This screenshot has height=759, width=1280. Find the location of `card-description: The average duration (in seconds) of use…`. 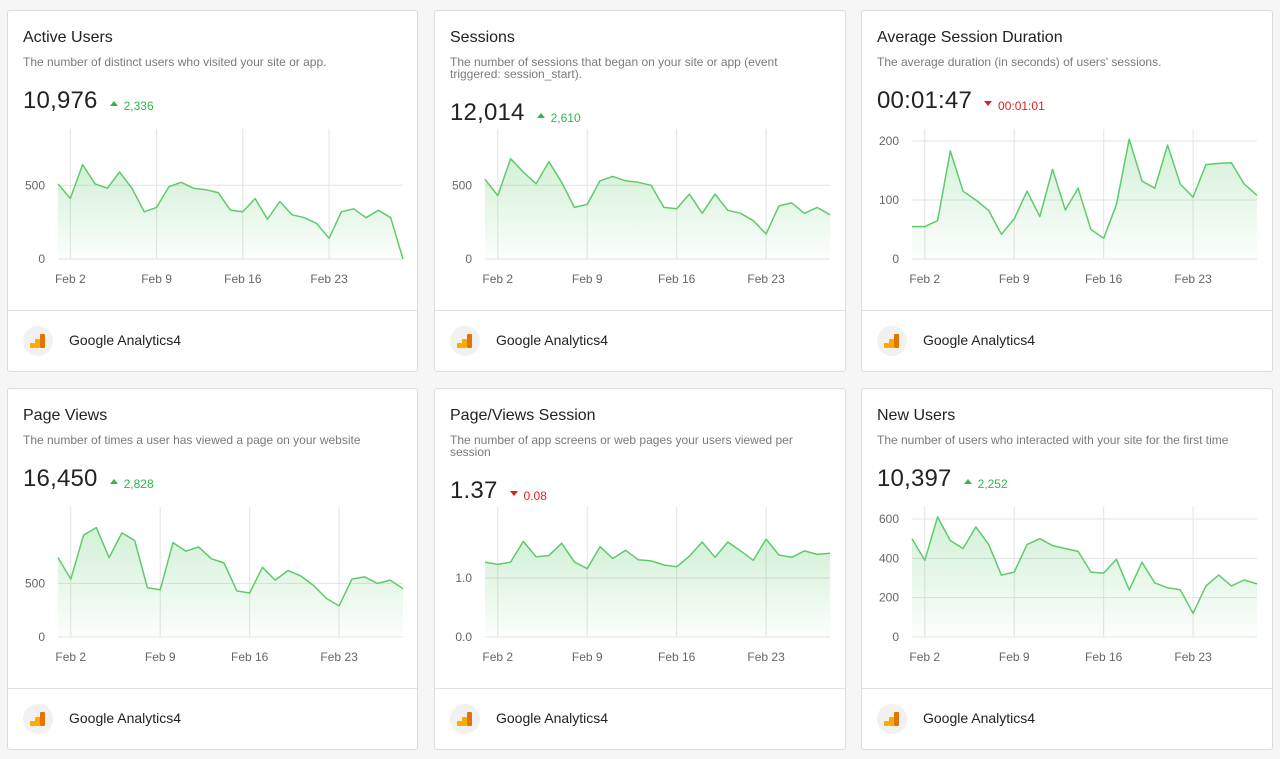

card-description: The average duration (in seconds) of use… is located at coordinates (1019, 62).